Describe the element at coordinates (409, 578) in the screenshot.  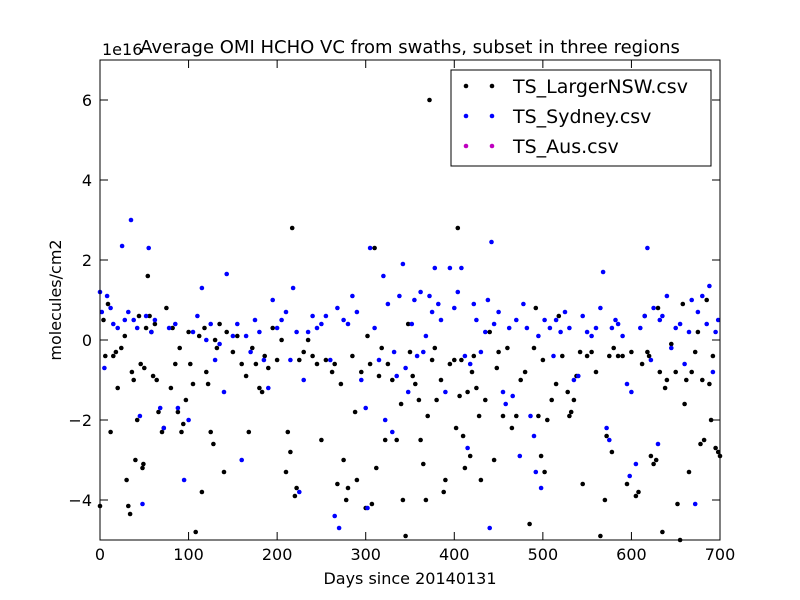
I see `x-axis-label: Days since 20140131` at that location.